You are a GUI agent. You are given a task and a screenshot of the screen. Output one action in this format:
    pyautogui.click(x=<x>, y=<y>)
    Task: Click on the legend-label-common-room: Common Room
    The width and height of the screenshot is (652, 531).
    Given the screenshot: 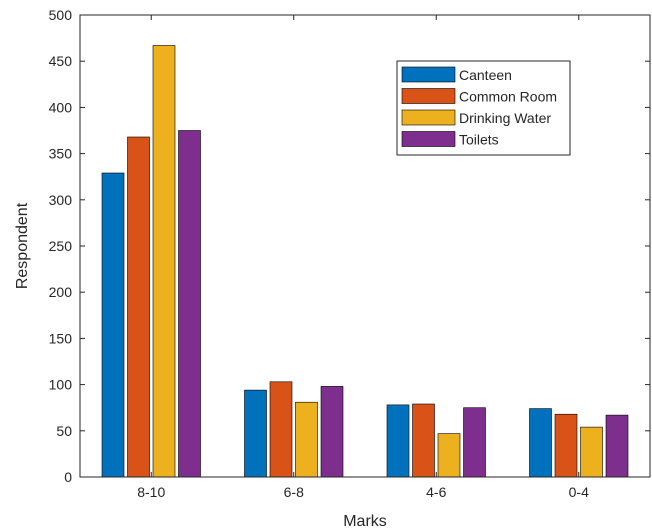 What is the action you would take?
    pyautogui.click(x=508, y=97)
    